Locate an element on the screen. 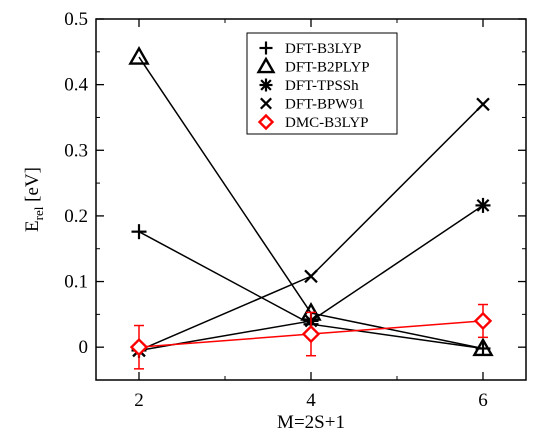 This screenshot has height=435, width=540. y-axis-title-subscript: rel is located at coordinates (38, 213).